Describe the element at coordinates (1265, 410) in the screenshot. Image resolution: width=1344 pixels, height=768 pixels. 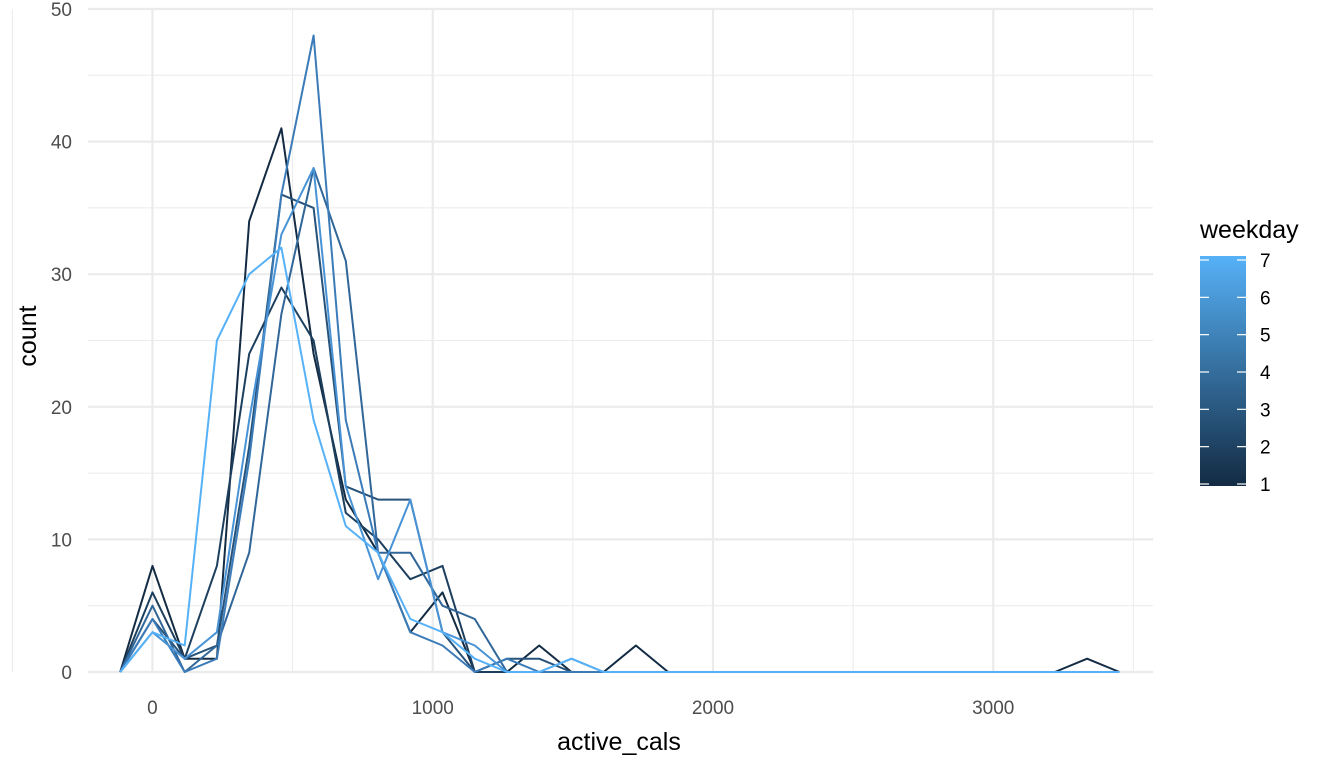
I see `legend-label: 3` at that location.